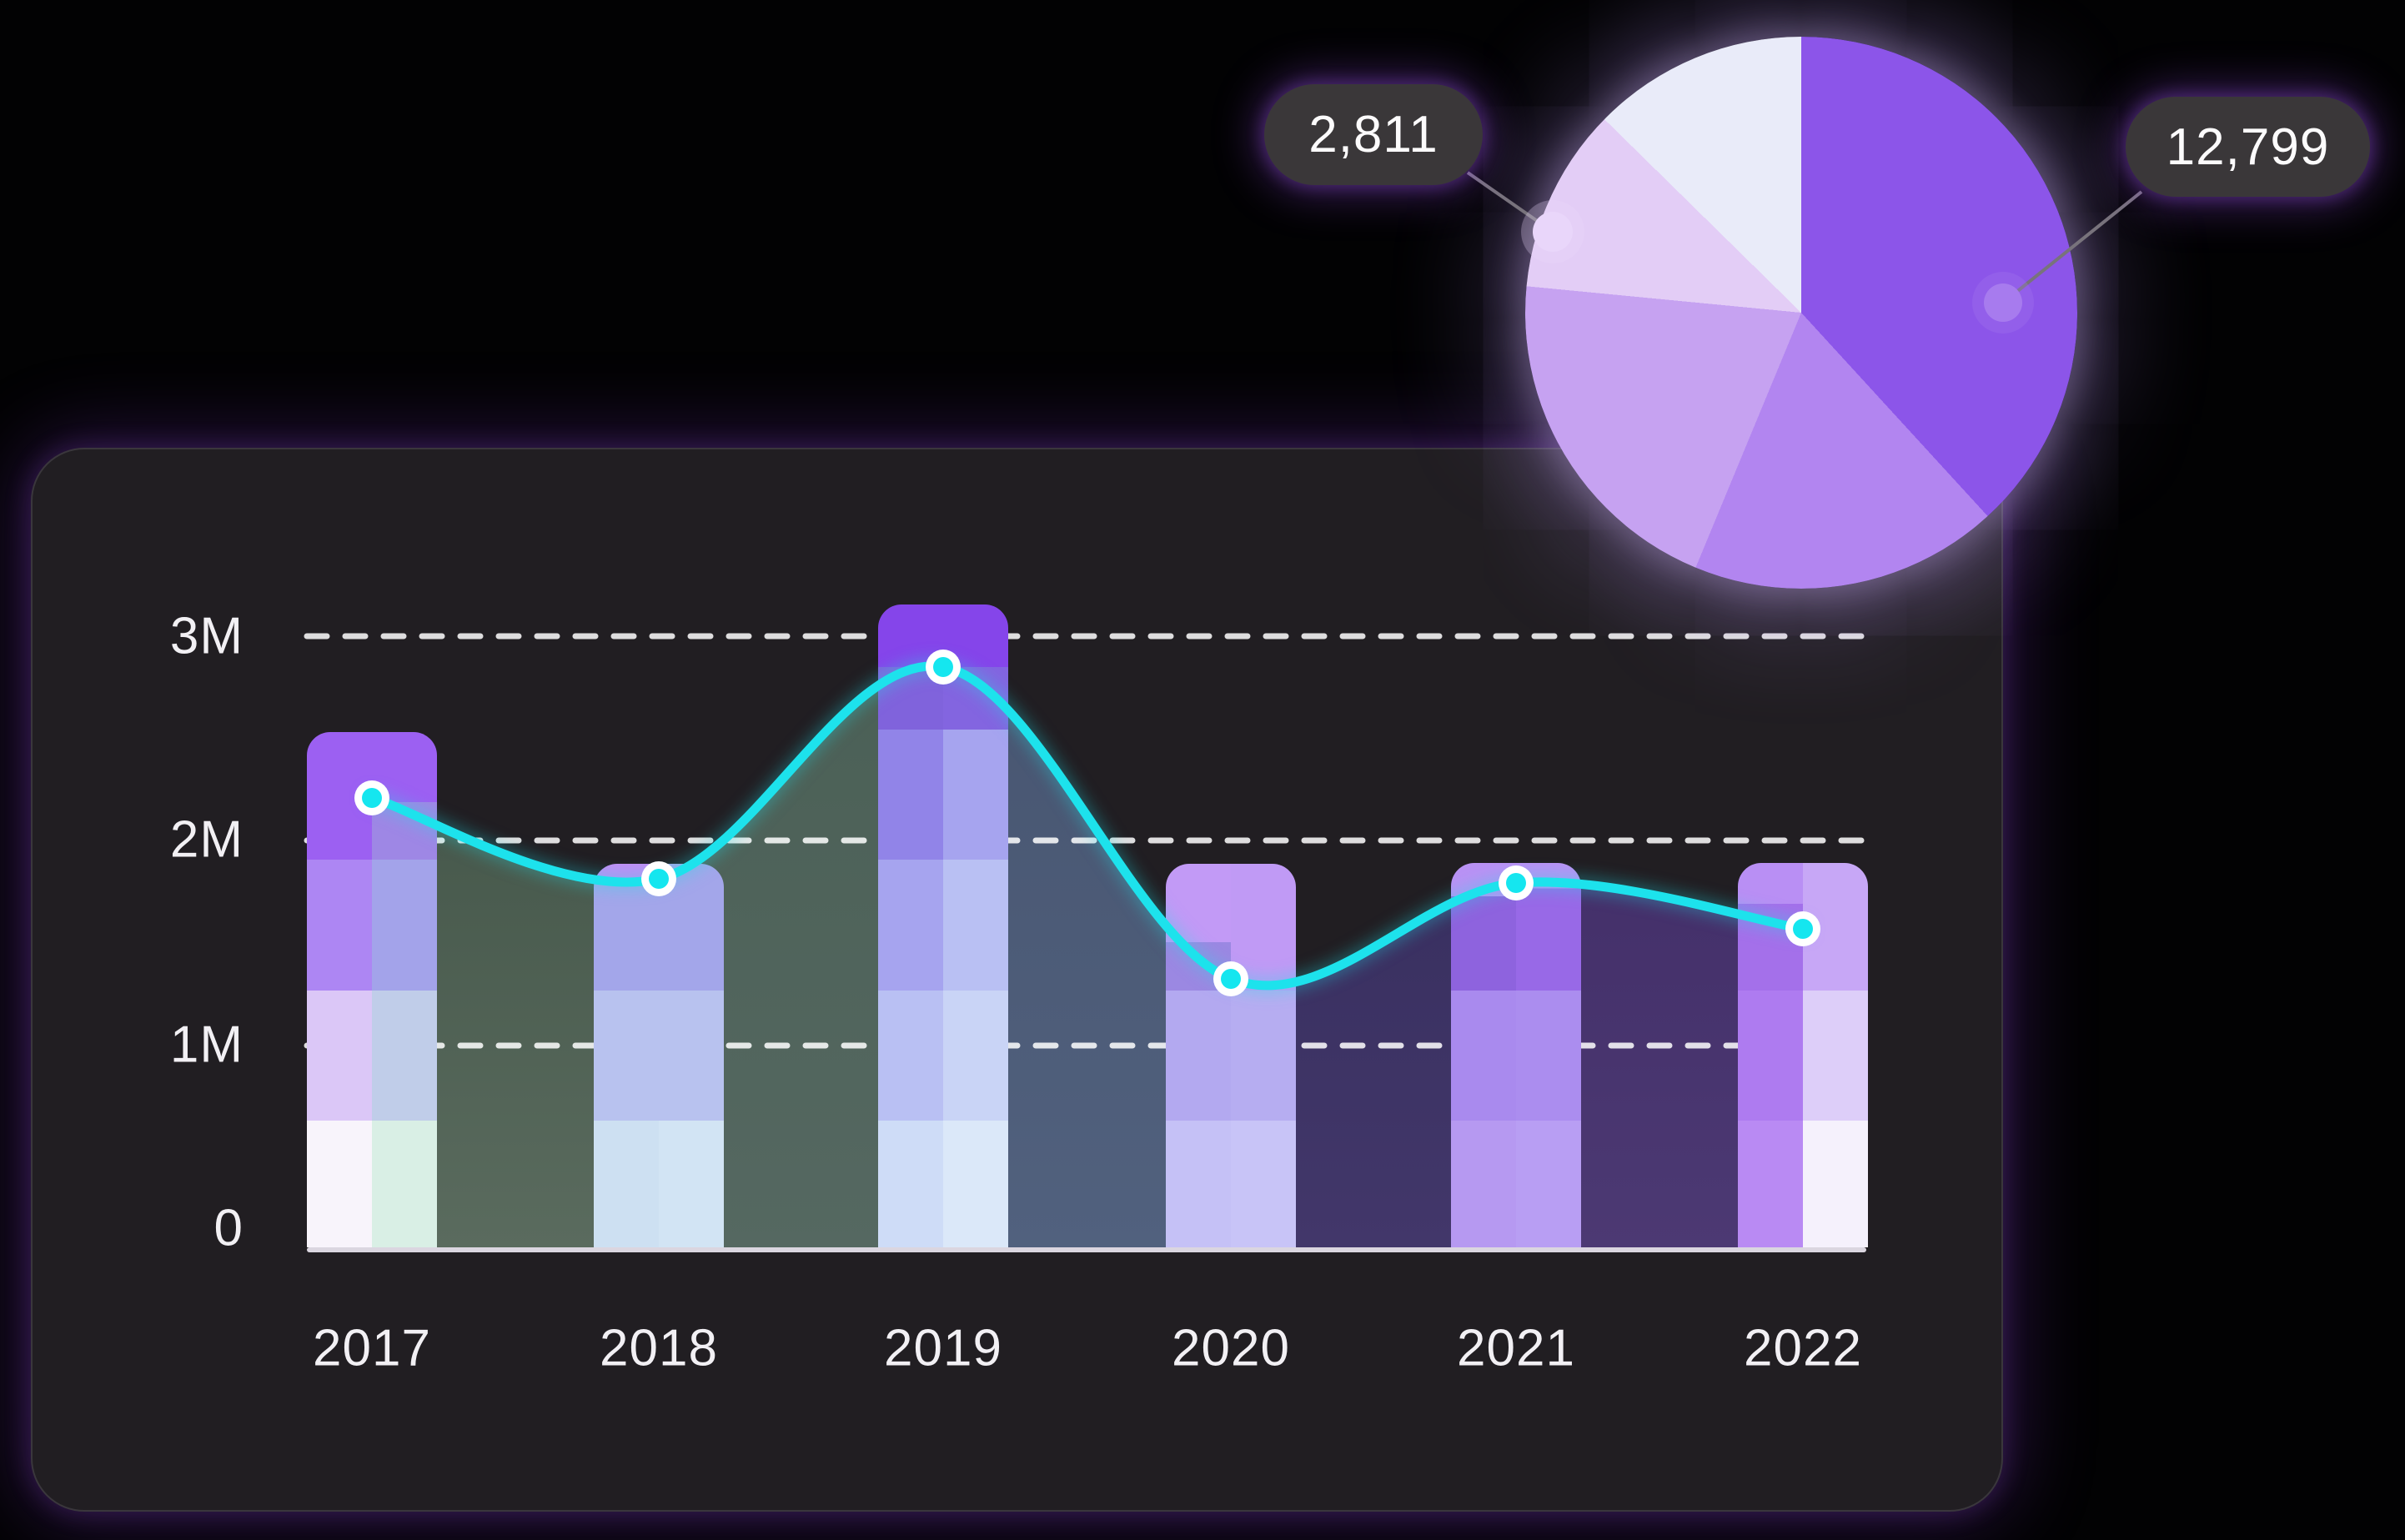 The width and height of the screenshot is (2405, 1540). Describe the element at coordinates (372, 798) in the screenshot. I see `line-point-2017-center` at that location.